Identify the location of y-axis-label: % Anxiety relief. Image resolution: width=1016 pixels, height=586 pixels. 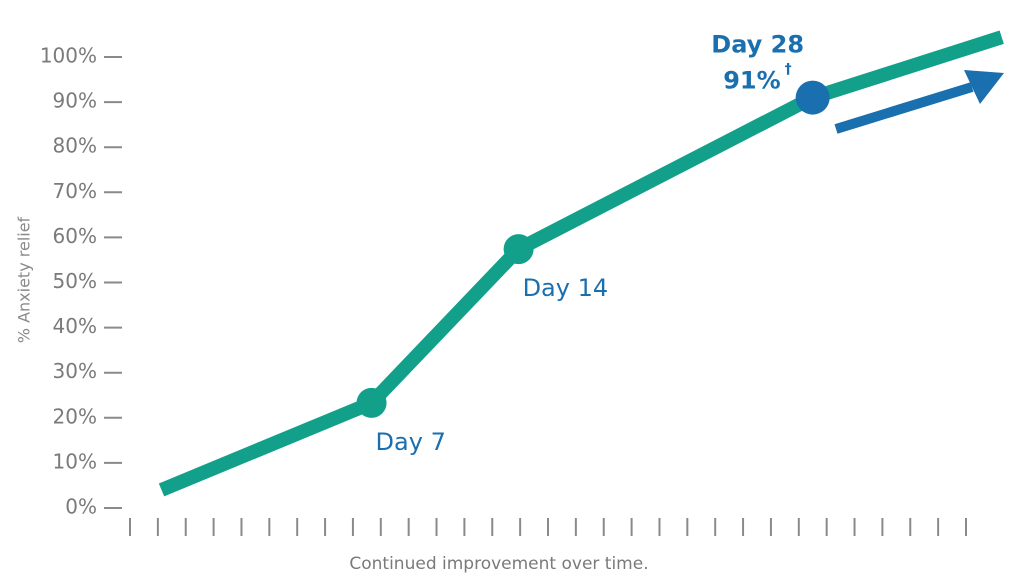
(24, 279).